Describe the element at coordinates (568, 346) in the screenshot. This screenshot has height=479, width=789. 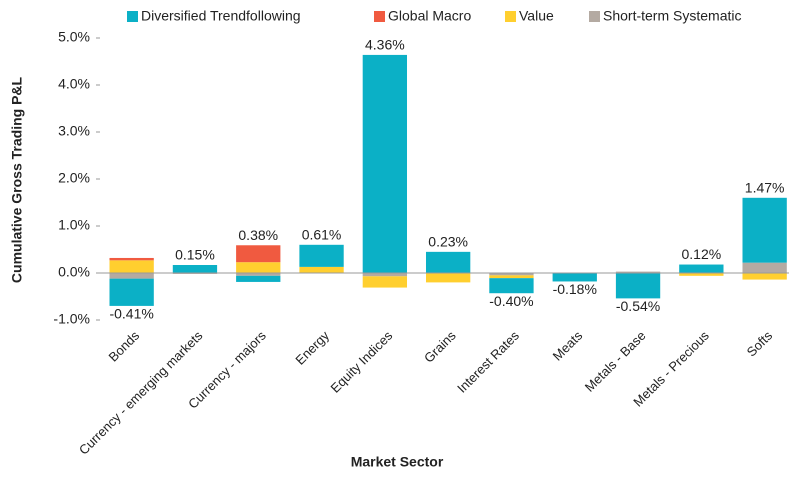
I see `x-tick-label: Meats` at that location.